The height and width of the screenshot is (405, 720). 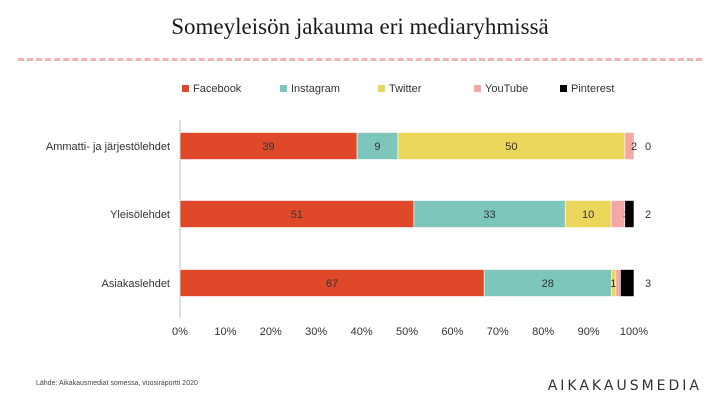 I want to click on legend-twitter-label: Twitter, so click(x=405, y=89).